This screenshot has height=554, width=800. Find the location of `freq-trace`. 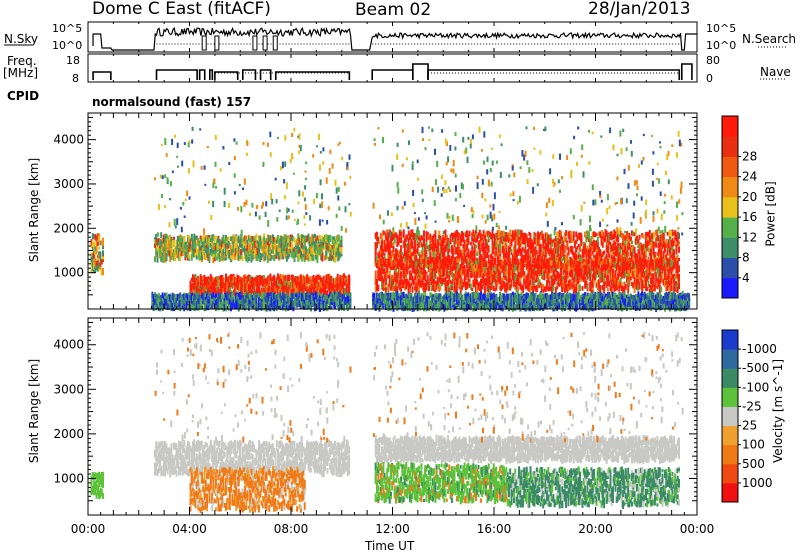

freq-trace is located at coordinates (420, 71).